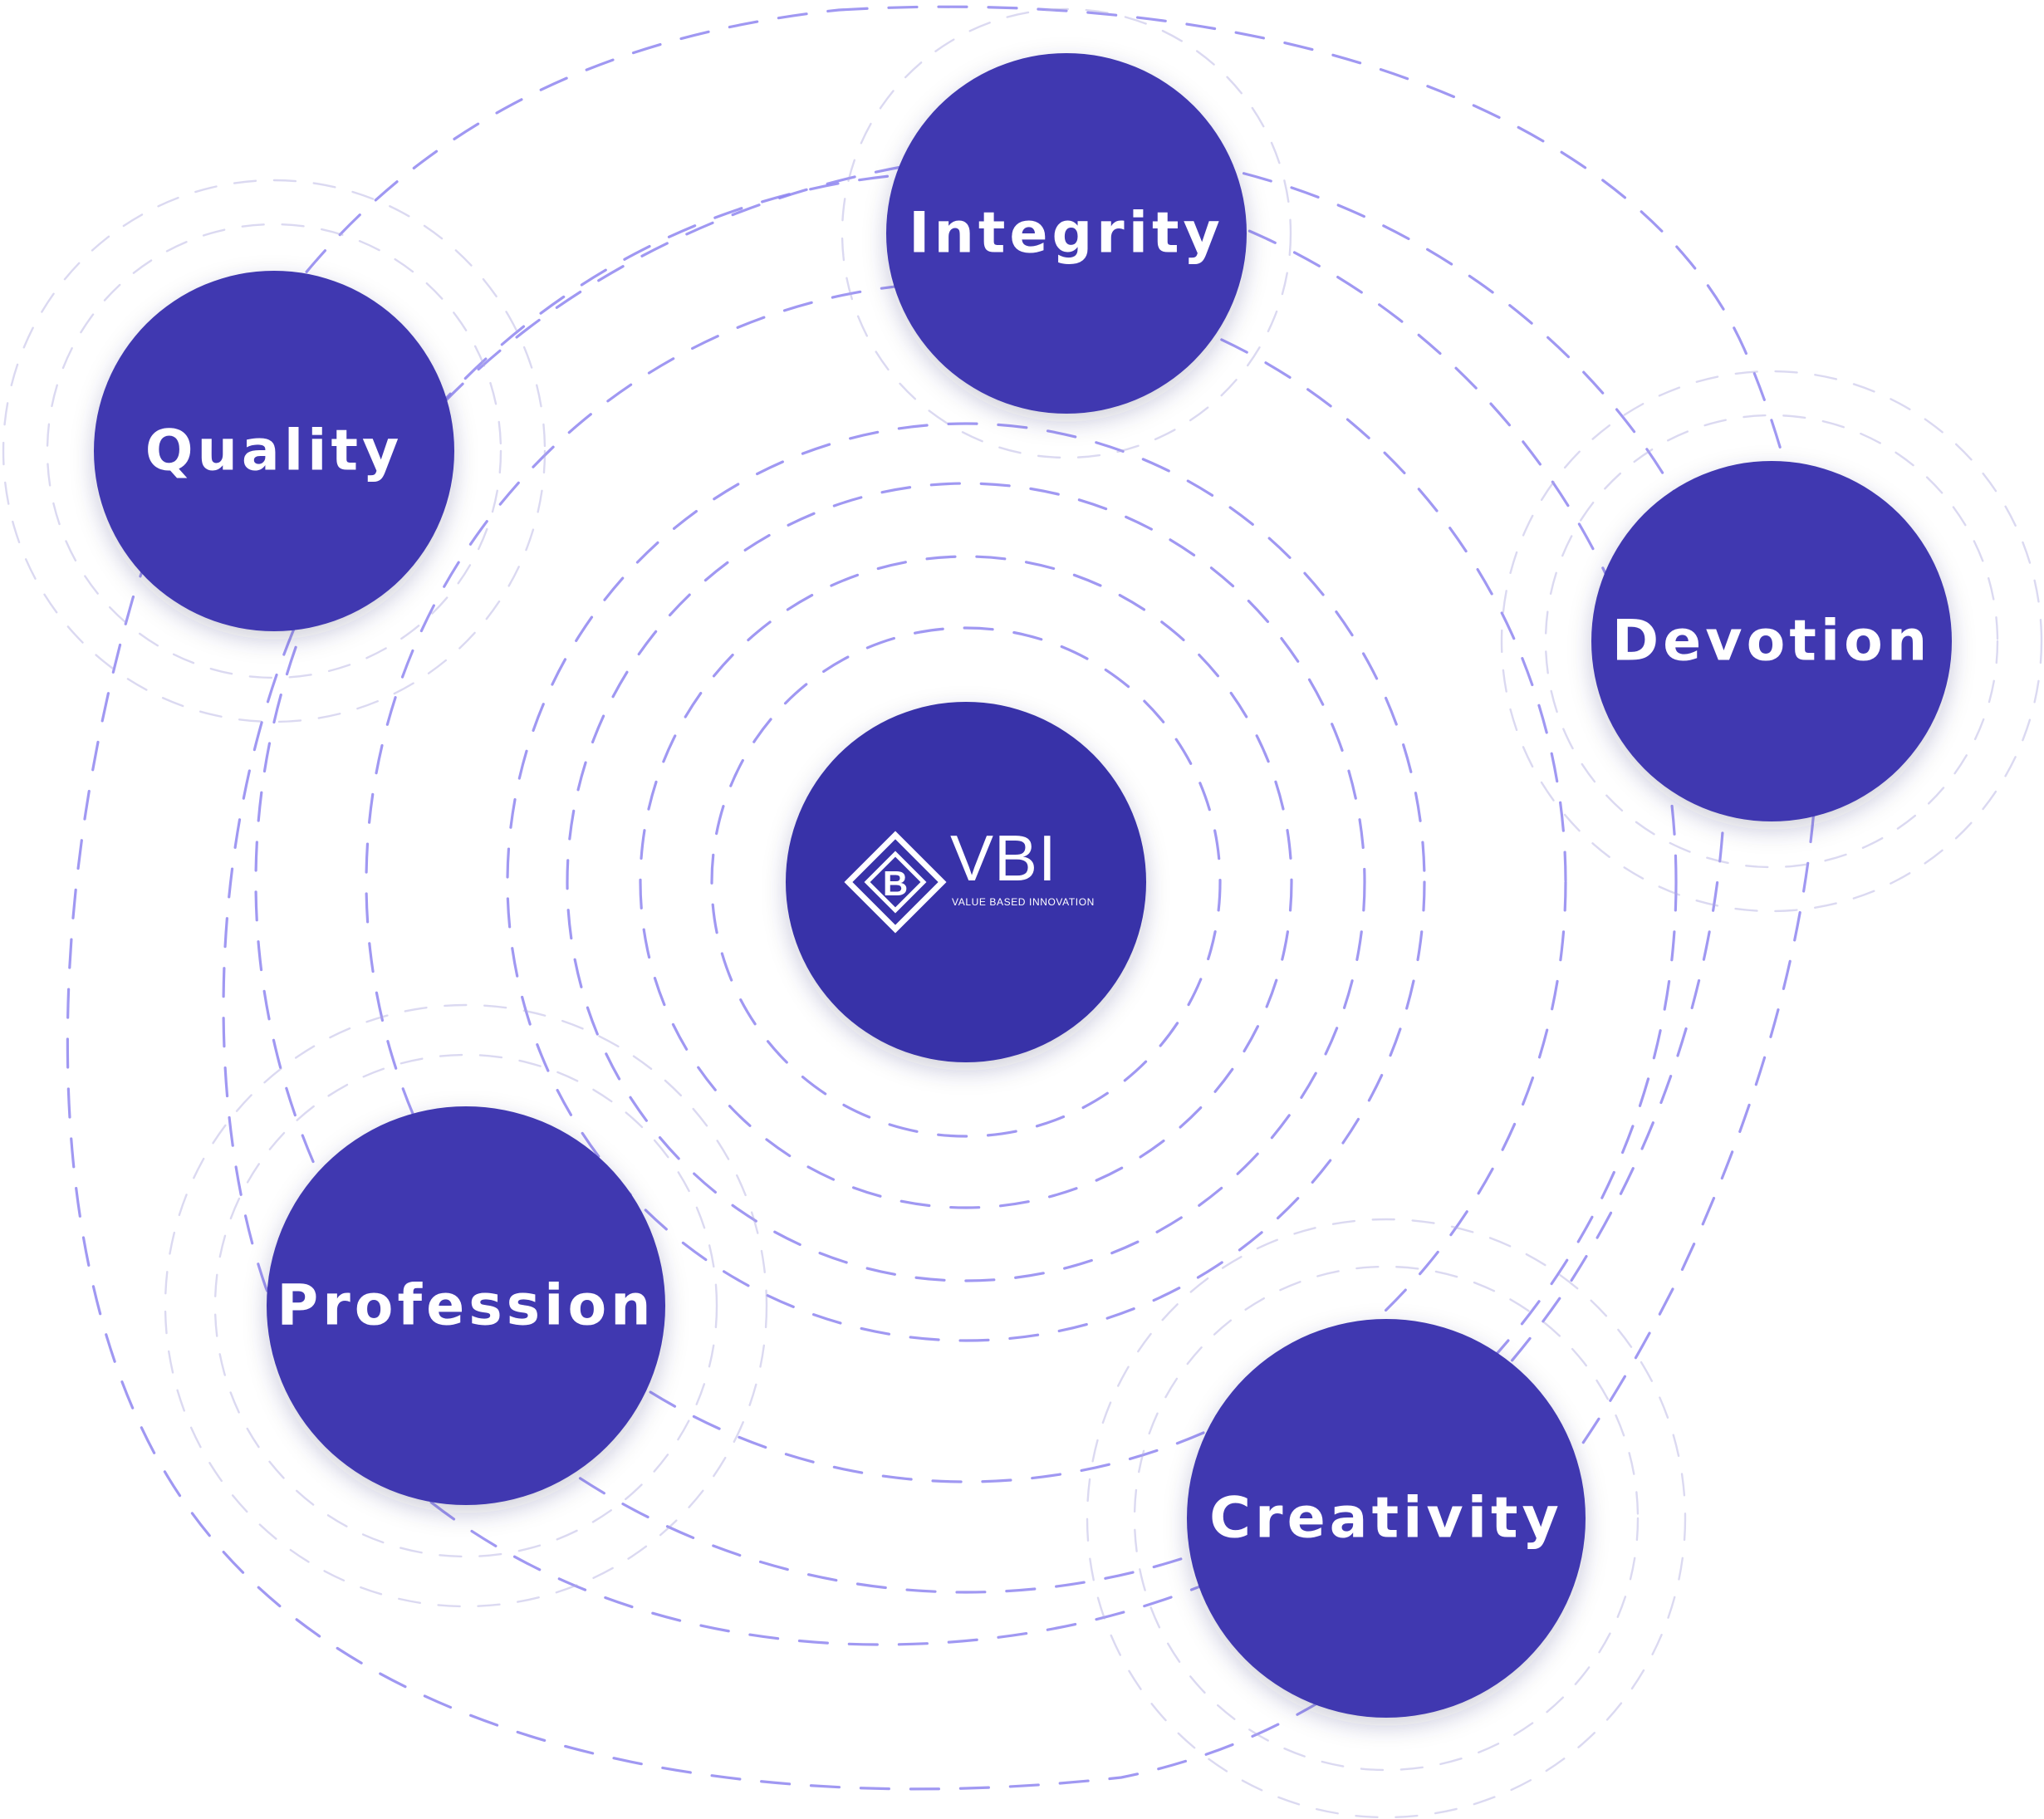 This screenshot has height=1819, width=2044. I want to click on vbi-diamond-logo-icon: B, so click(895, 883).